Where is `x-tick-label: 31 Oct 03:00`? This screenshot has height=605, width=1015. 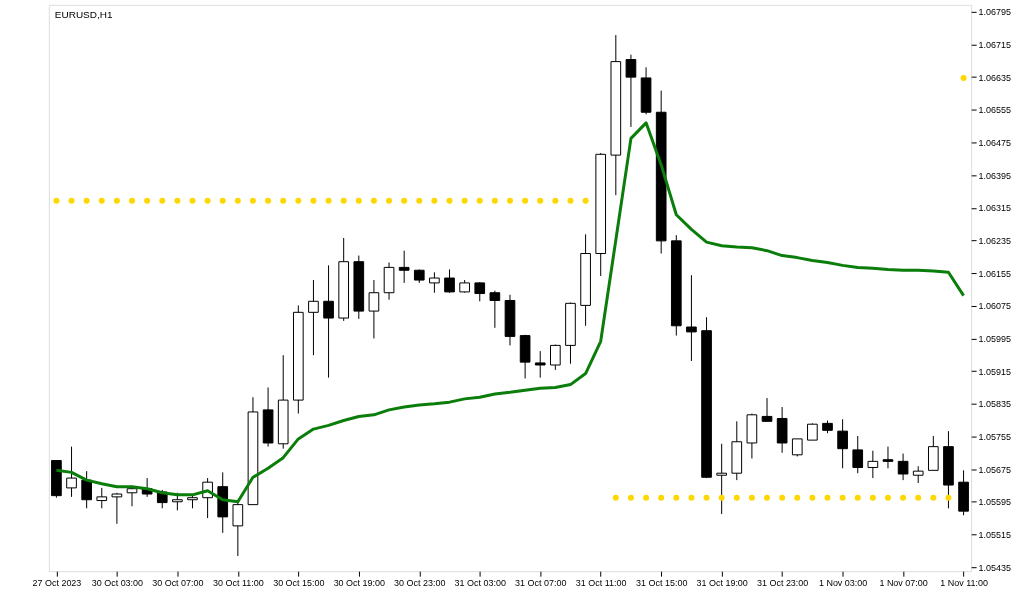
x-tick-label: 31 Oct 03:00 is located at coordinates (480, 582).